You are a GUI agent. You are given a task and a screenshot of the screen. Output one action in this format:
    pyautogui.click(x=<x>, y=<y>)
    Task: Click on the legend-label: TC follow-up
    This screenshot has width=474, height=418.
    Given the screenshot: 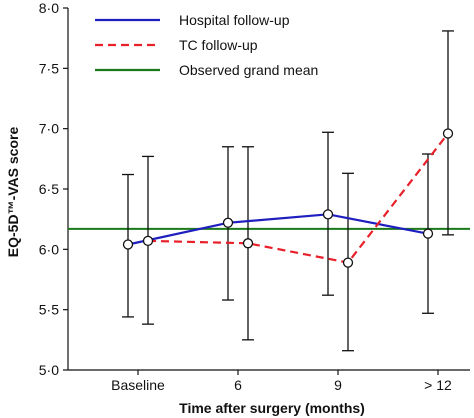 What is the action you would take?
    pyautogui.click(x=218, y=45)
    